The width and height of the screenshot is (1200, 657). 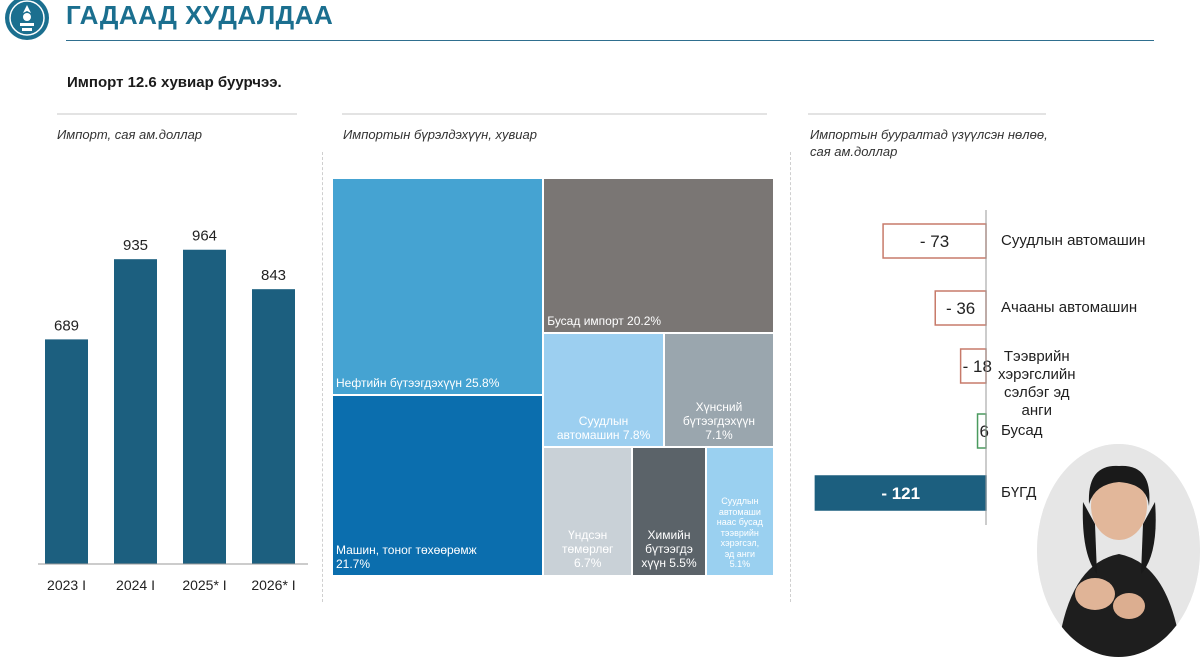 I want to click on import-bar-category: 2026* I, so click(x=273, y=585).